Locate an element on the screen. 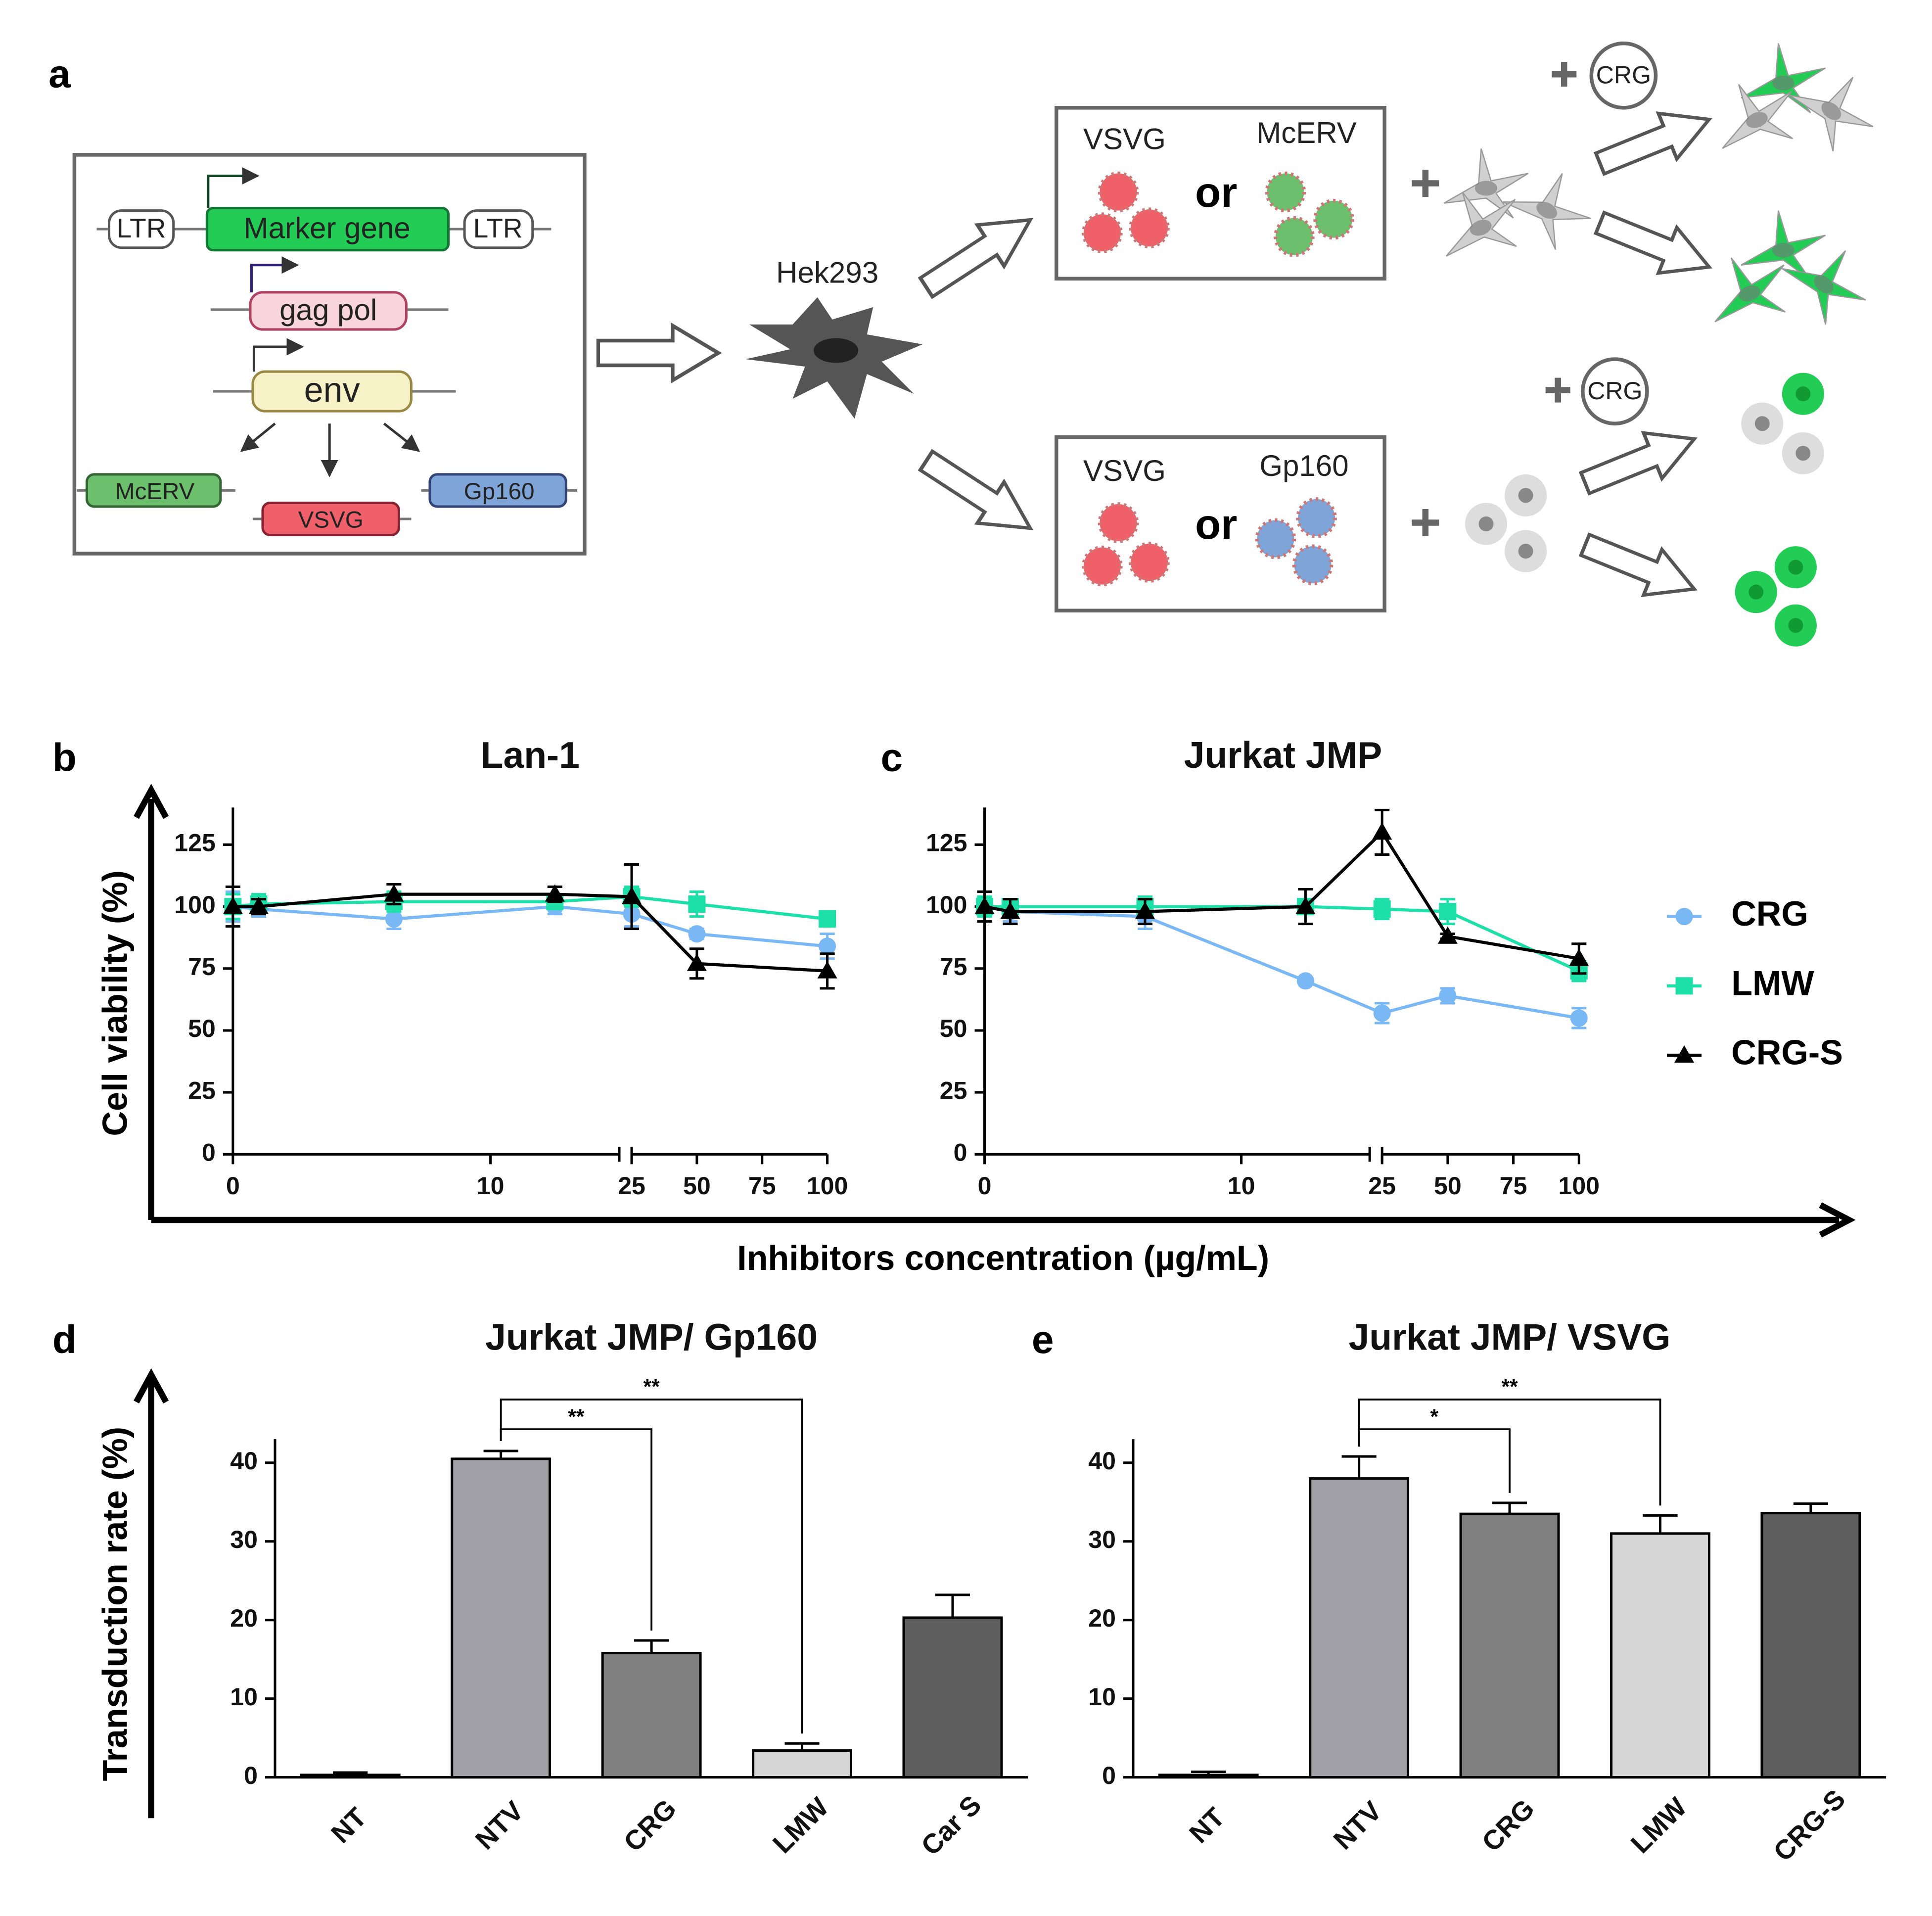  producer-label: Hek293 is located at coordinates (827, 272).